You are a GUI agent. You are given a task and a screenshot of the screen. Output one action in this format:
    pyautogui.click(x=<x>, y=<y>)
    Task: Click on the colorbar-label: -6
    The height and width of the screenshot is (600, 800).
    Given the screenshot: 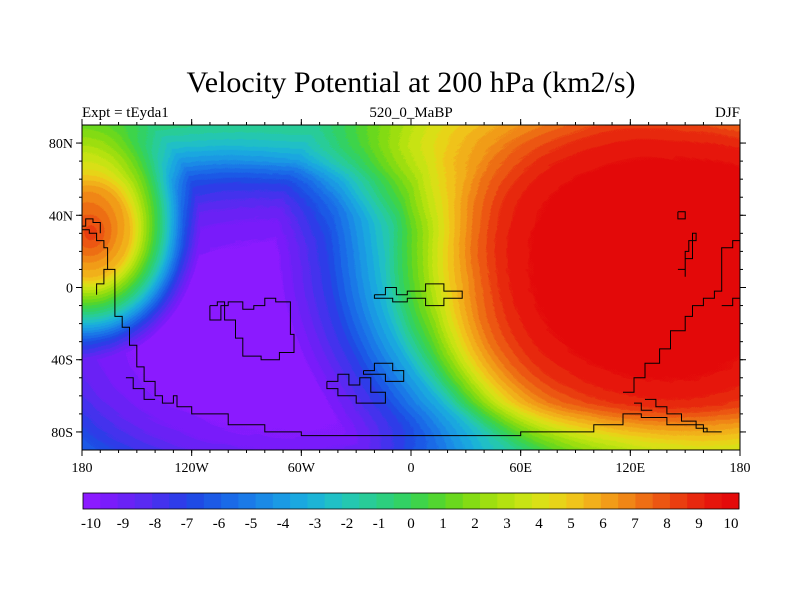 What is the action you would take?
    pyautogui.click(x=219, y=524)
    